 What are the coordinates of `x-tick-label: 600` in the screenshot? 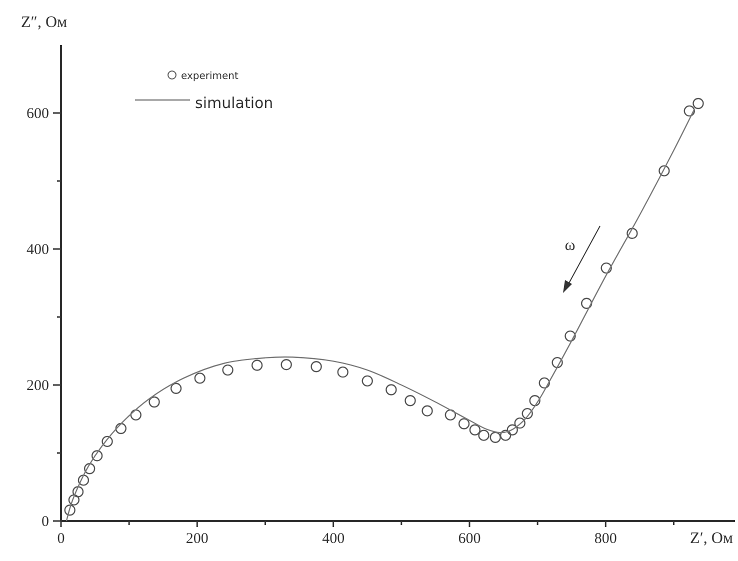 It's located at (469, 539).